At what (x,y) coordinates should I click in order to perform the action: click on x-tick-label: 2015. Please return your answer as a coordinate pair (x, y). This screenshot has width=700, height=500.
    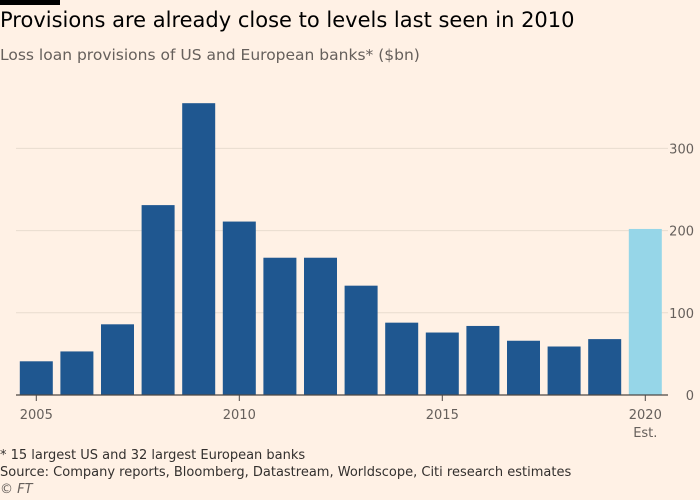
    Looking at the image, I should click on (442, 415).